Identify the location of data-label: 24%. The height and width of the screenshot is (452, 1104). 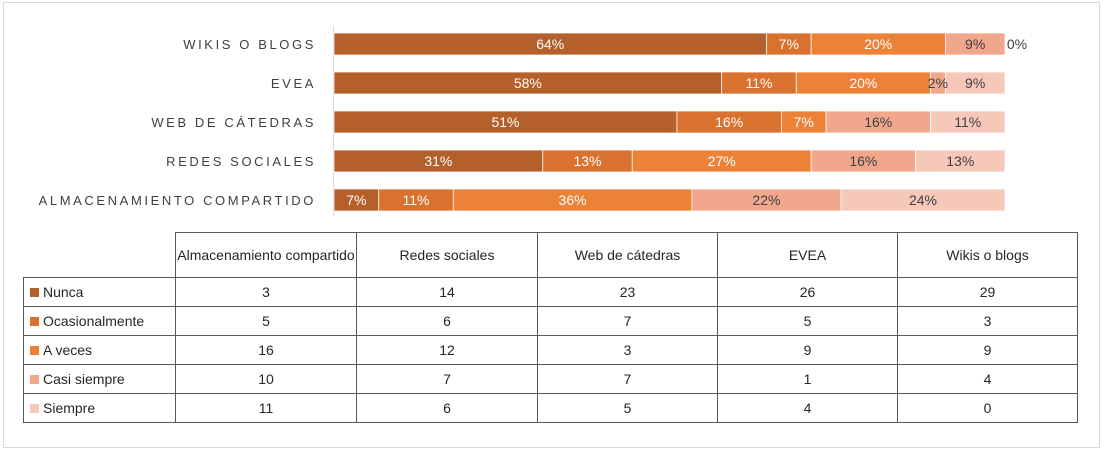
(923, 200).